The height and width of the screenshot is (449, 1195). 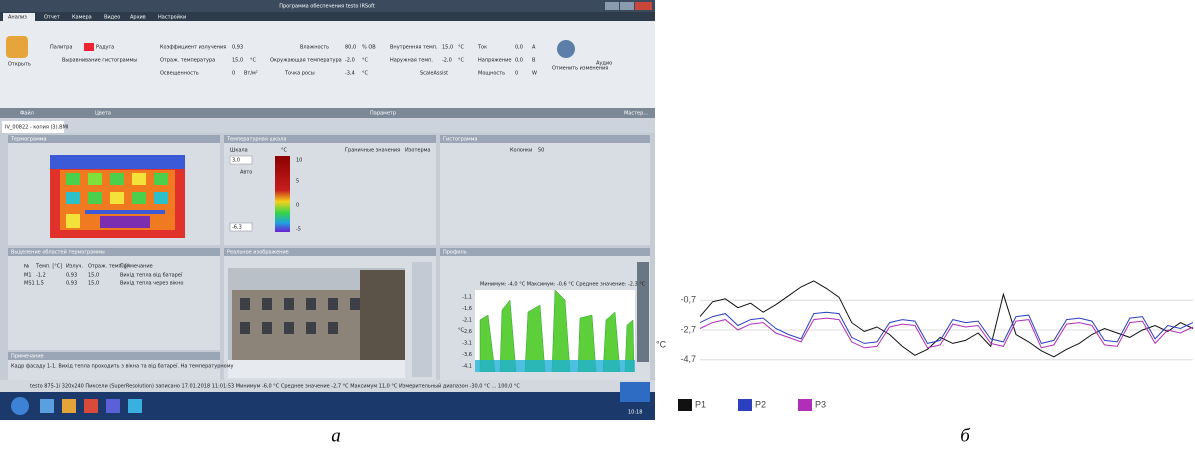 I want to click on scale-max-input, so click(x=241, y=160).